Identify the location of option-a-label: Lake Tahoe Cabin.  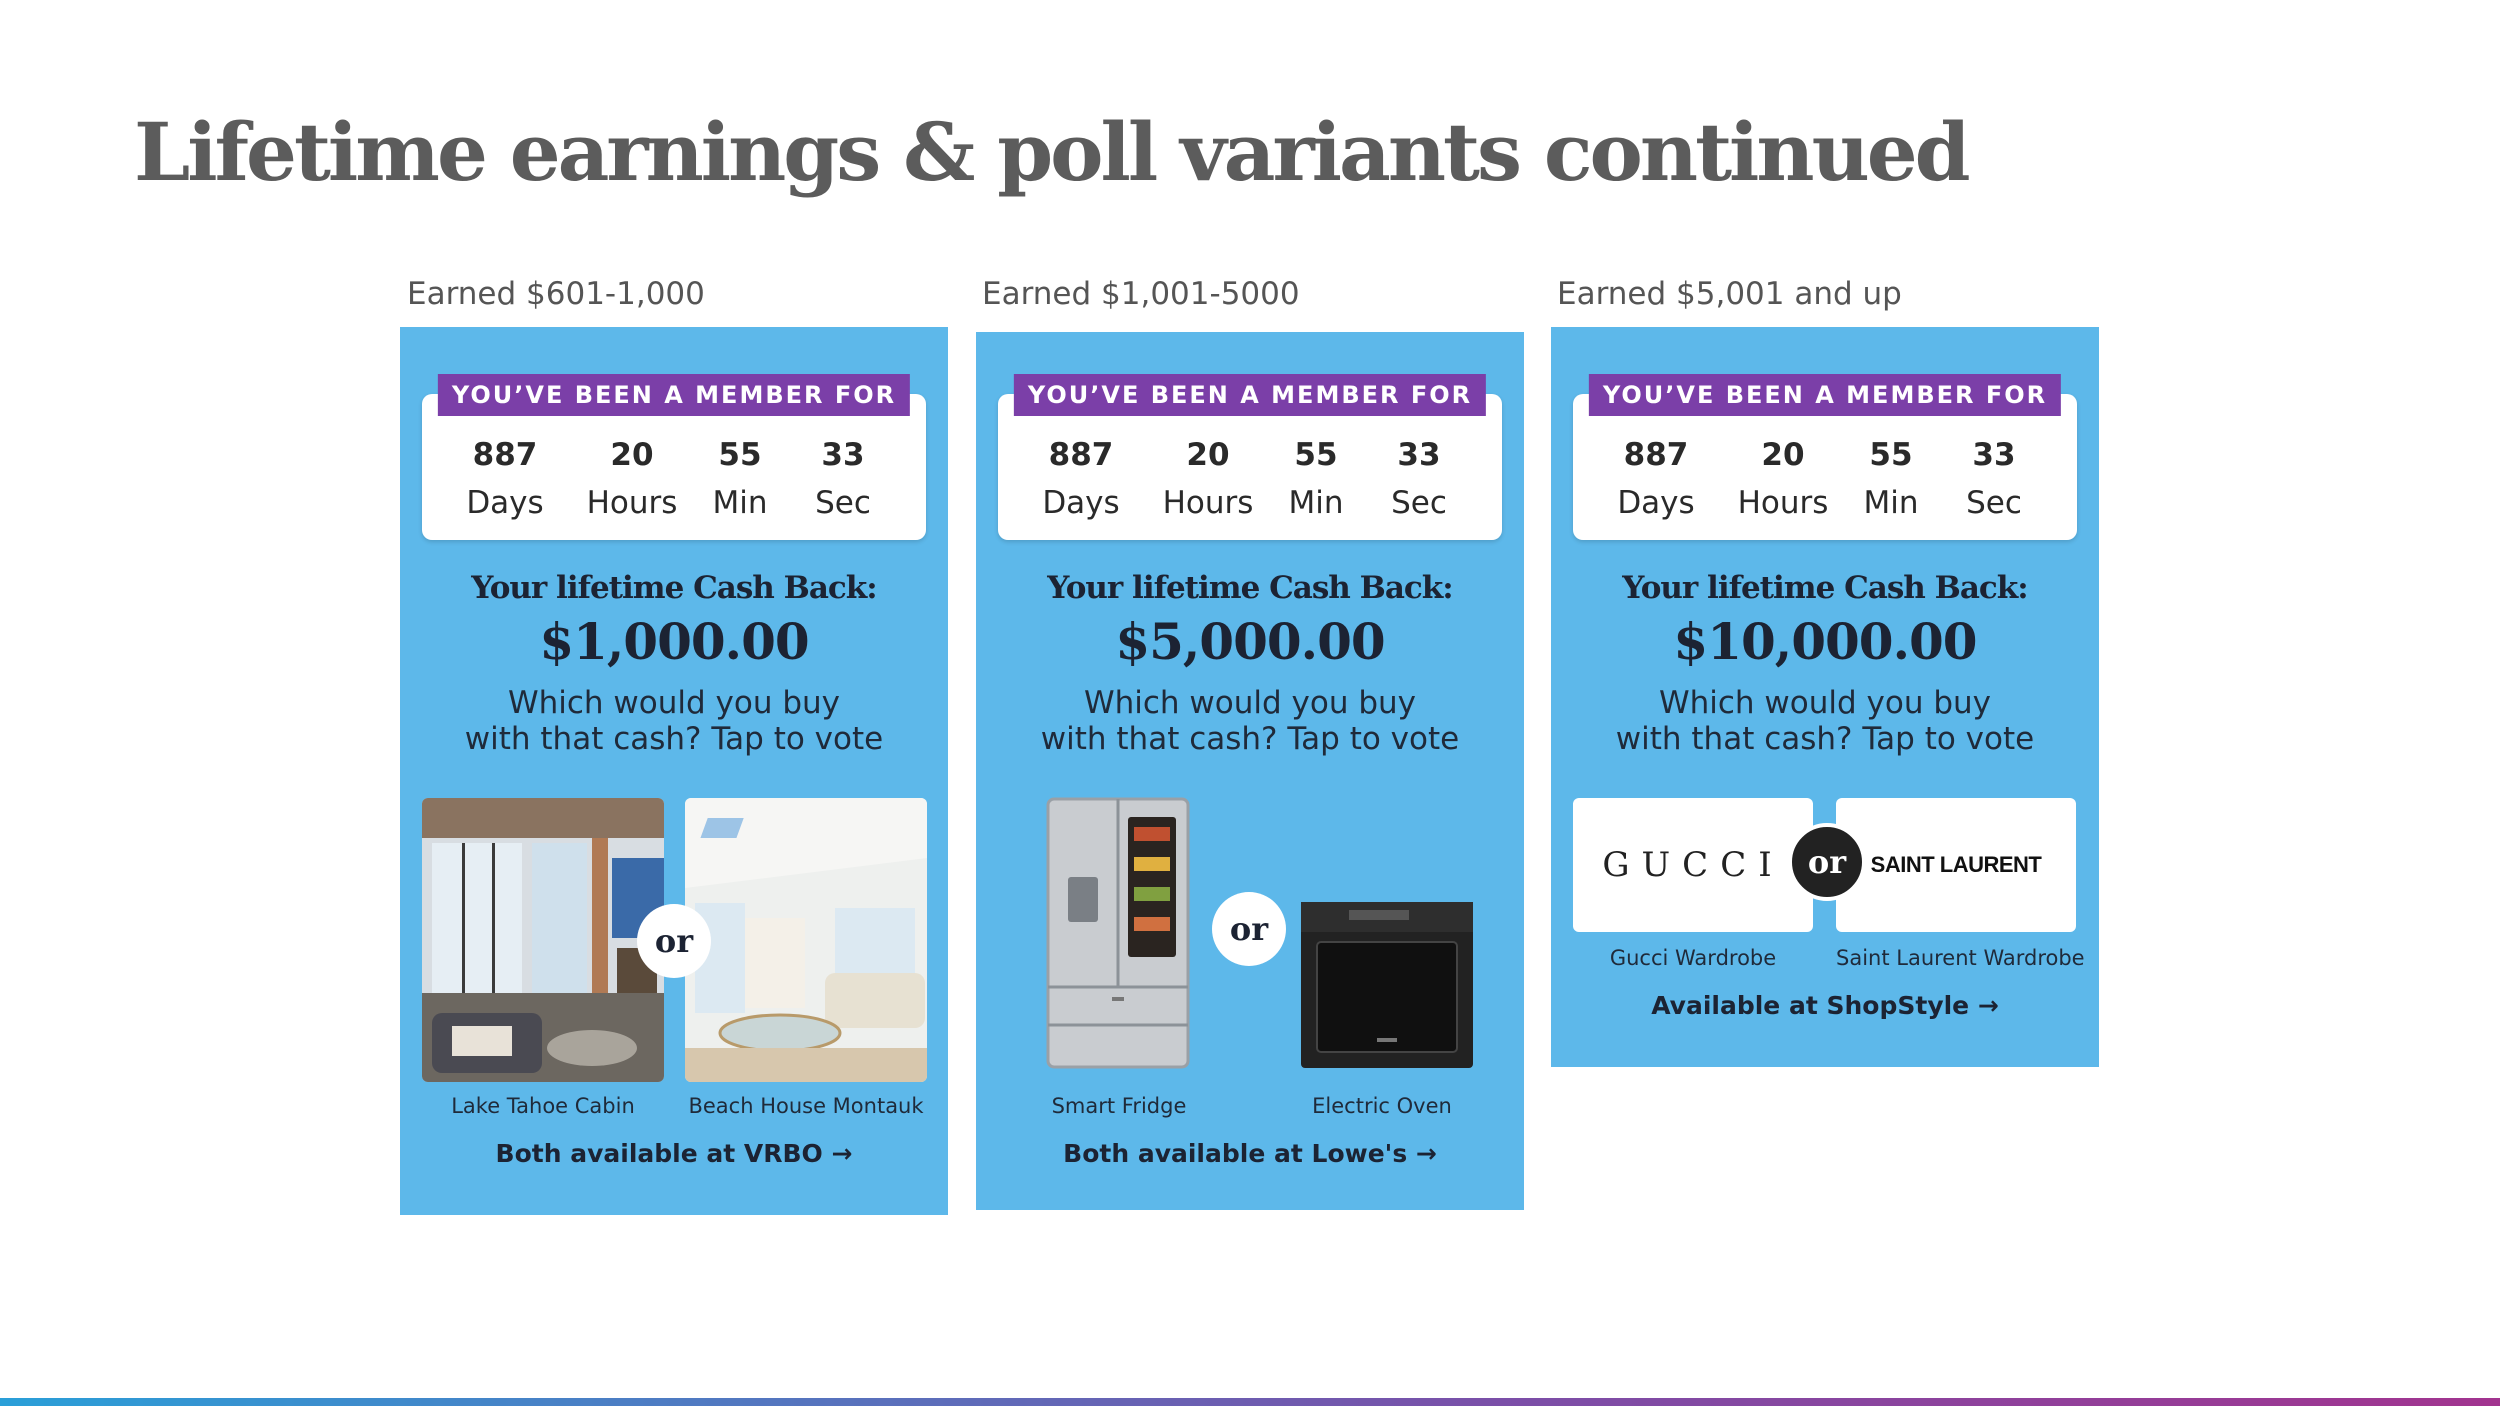
(543, 1106).